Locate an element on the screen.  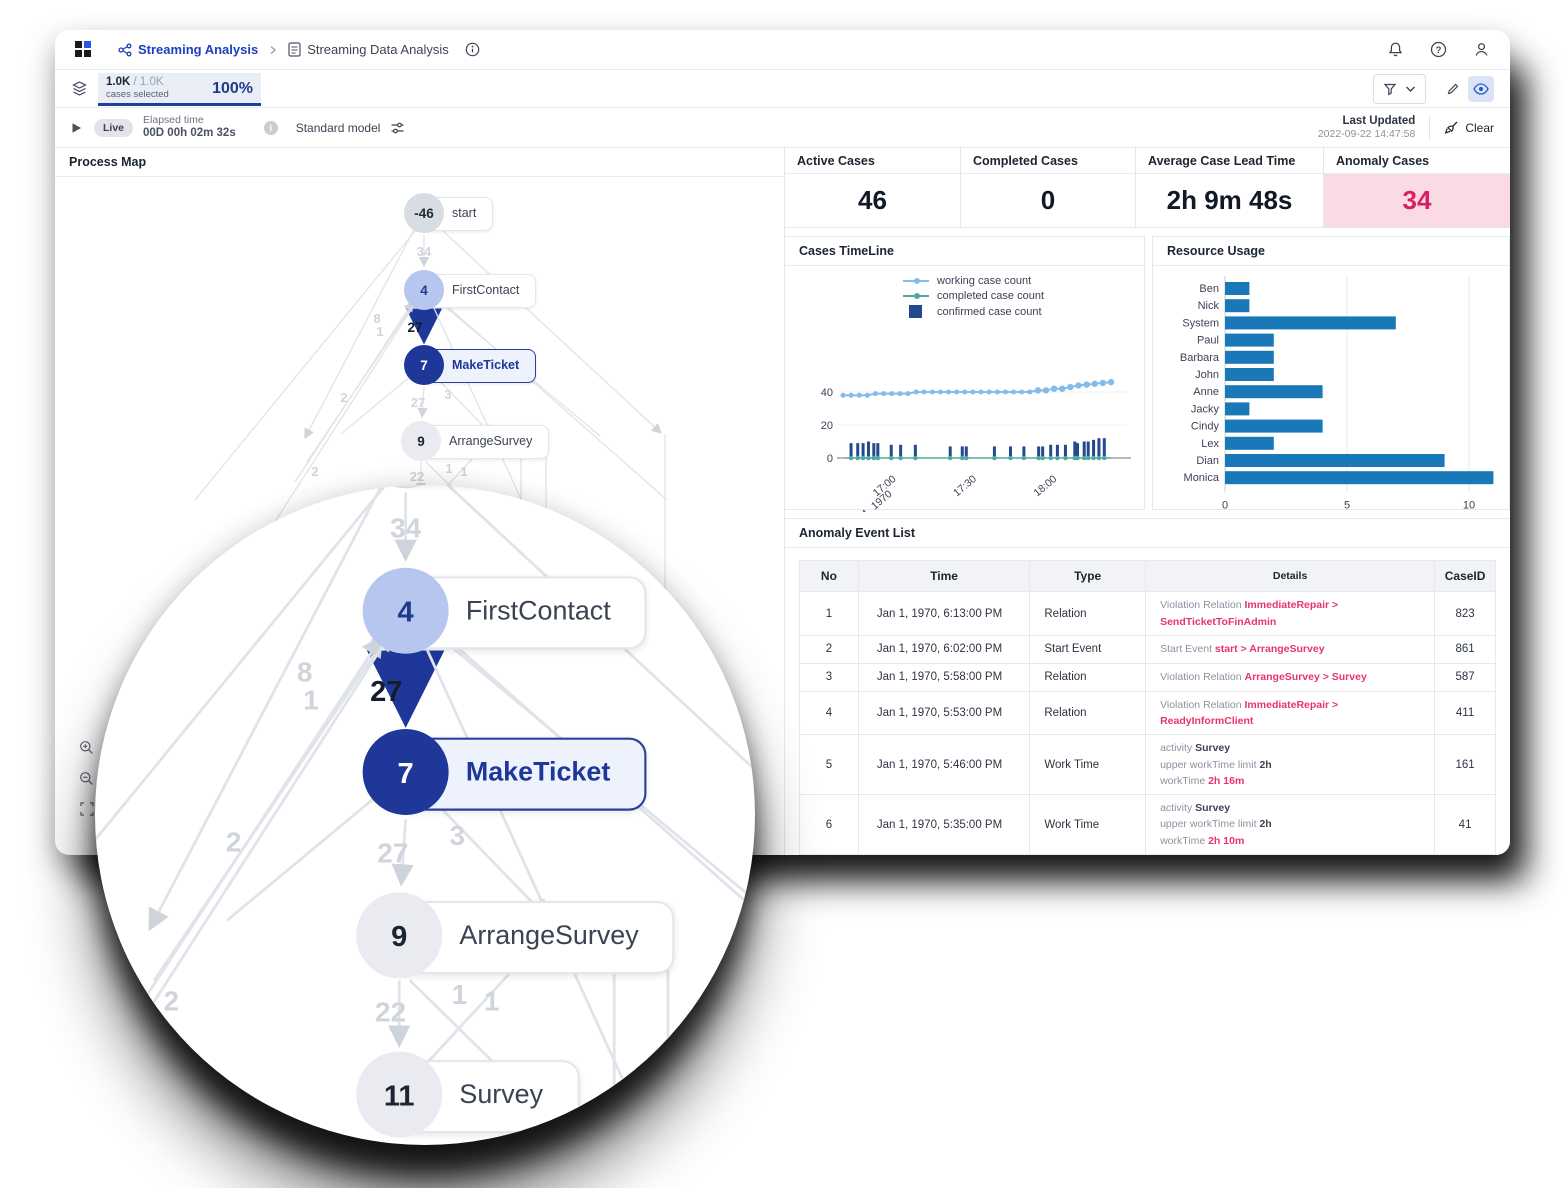
legend-item: completed case count is located at coordinates (973, 296).